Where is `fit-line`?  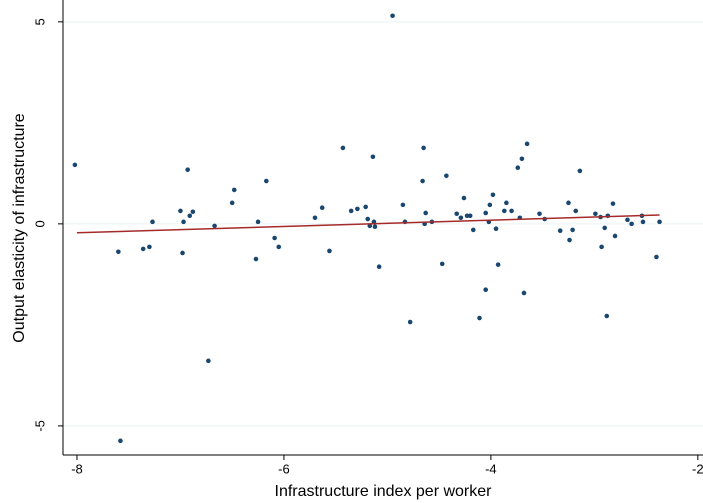 fit-line is located at coordinates (368, 224).